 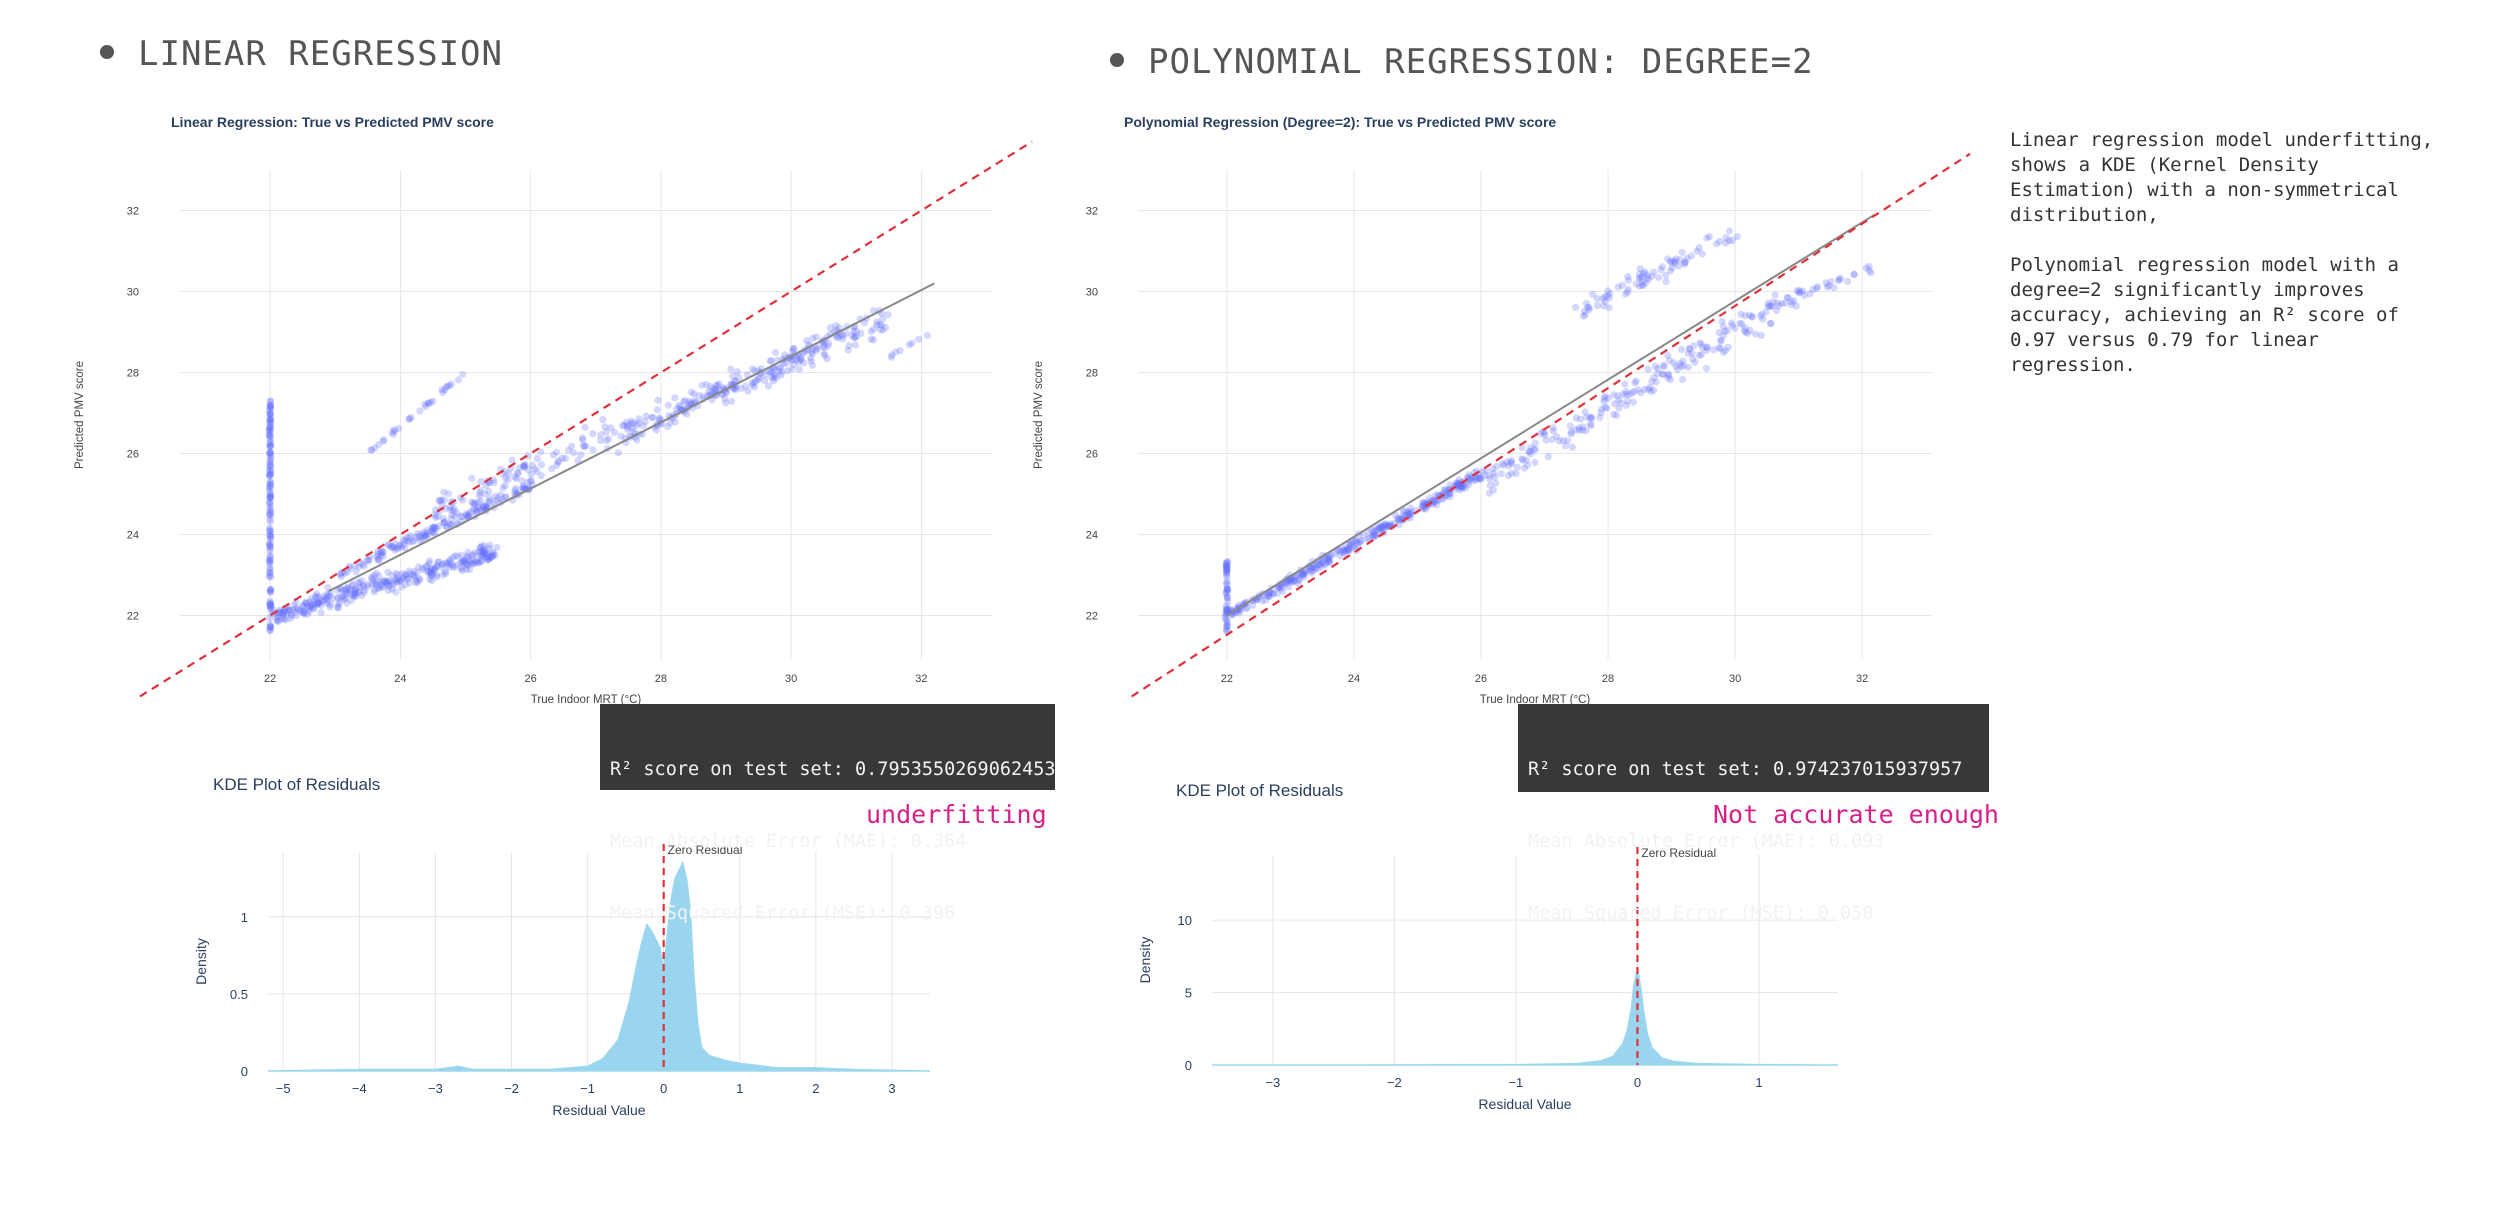 I want to click on x-tick-label: 26, so click(x=531, y=679).